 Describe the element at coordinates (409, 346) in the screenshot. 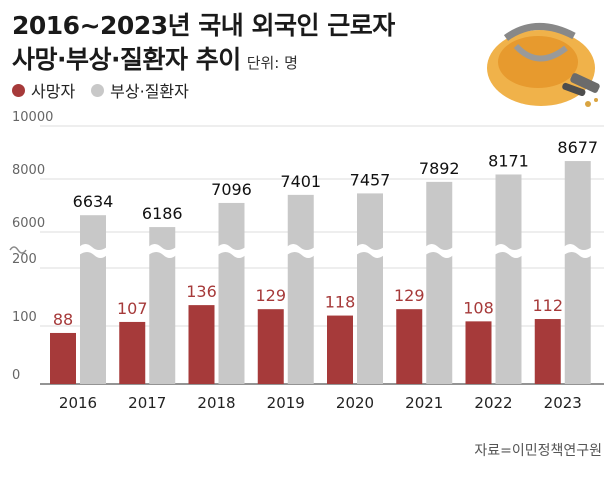

I see `bar-deaths-2021` at that location.